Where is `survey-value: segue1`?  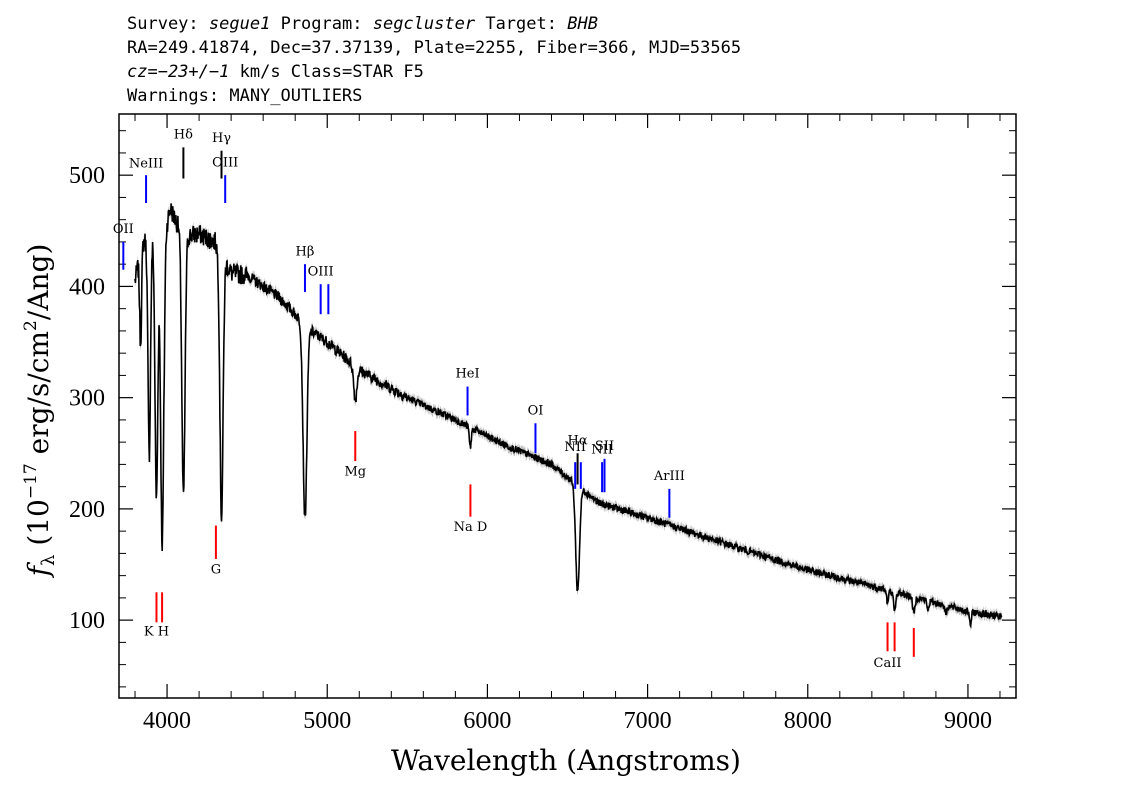 survey-value: segue1 is located at coordinates (239, 24).